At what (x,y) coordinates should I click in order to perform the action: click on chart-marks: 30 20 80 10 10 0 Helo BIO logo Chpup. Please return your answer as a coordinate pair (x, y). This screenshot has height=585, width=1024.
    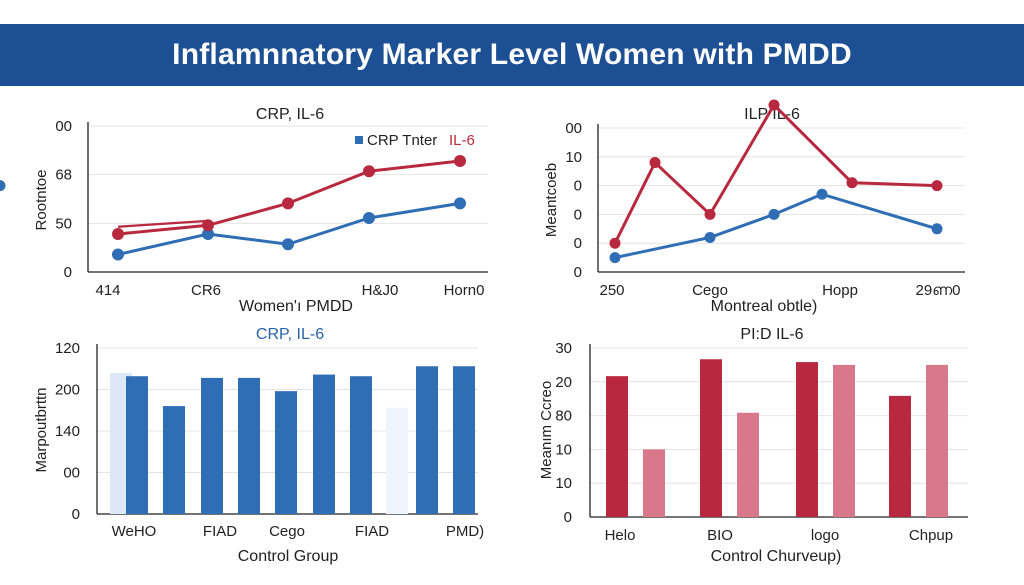
    Looking at the image, I should click on (761, 442).